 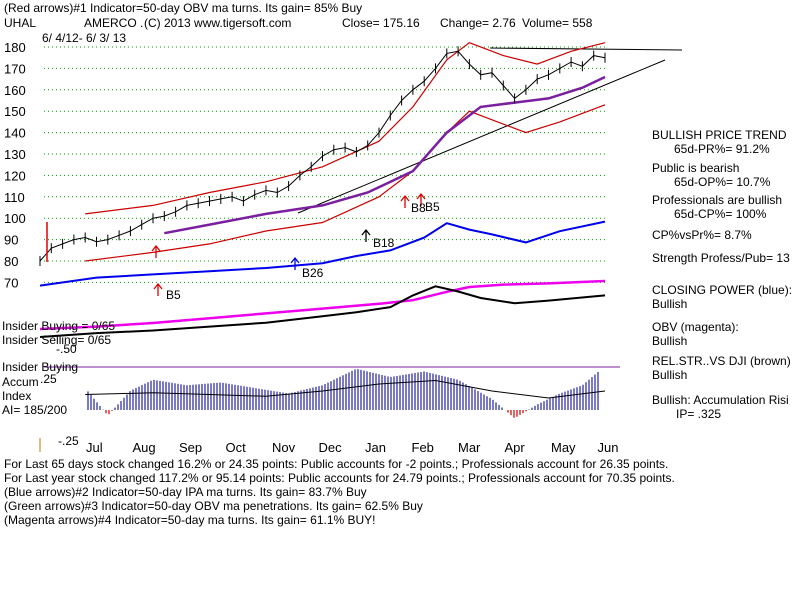 I want to click on obv-scale-label: -.50, so click(x=66, y=349).